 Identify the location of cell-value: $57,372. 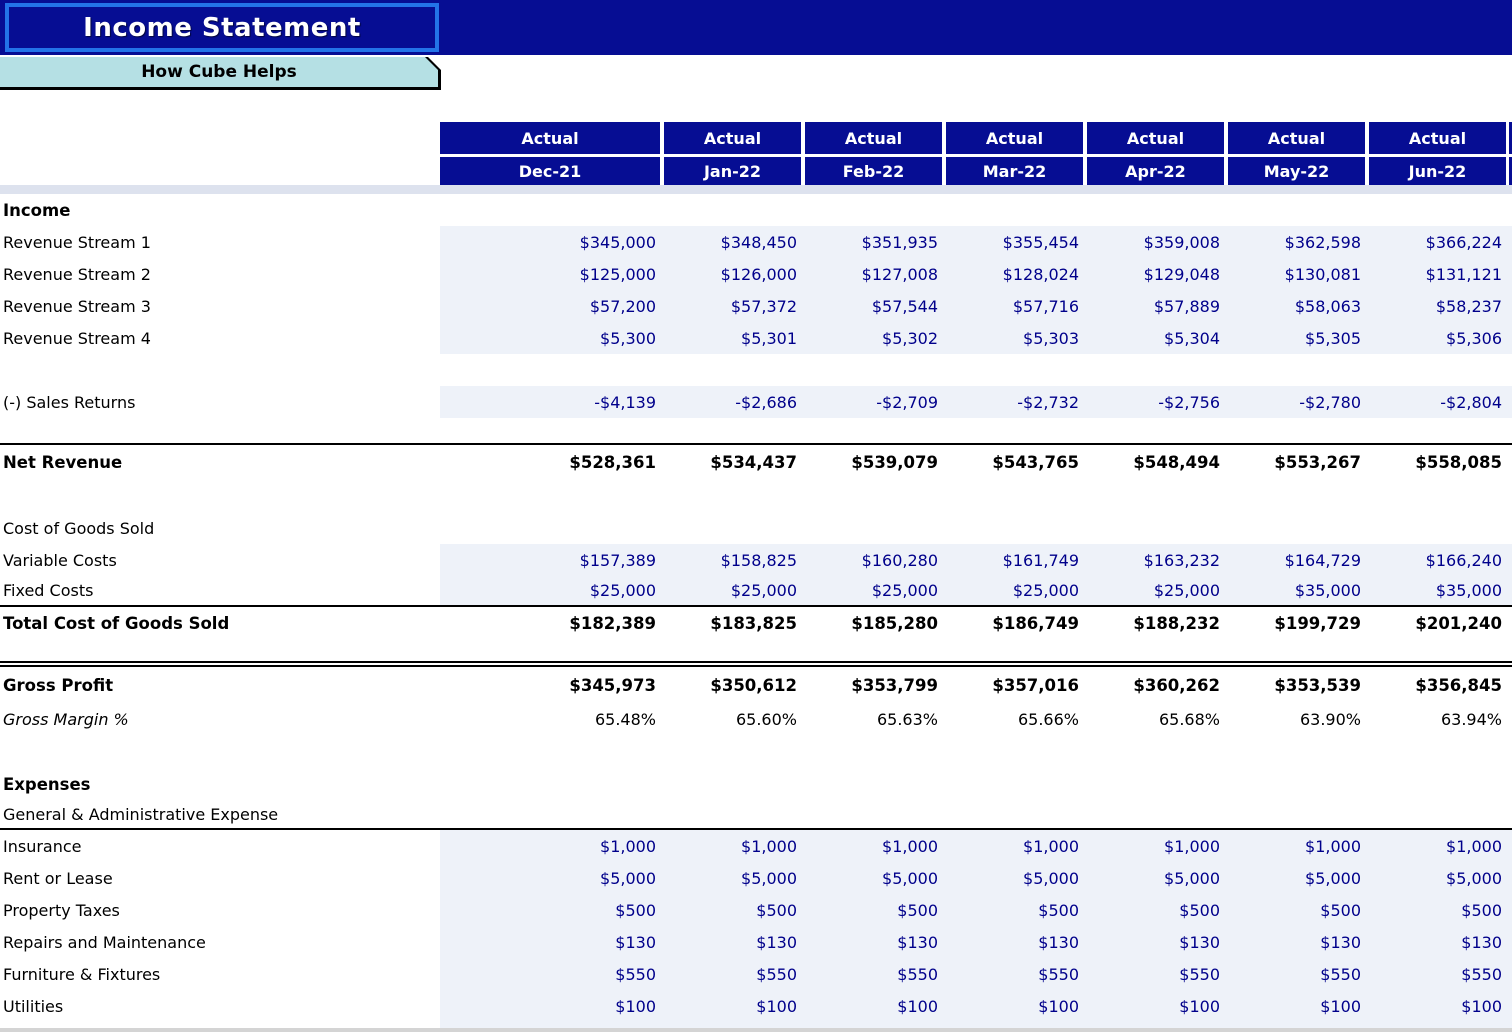
(763, 306).